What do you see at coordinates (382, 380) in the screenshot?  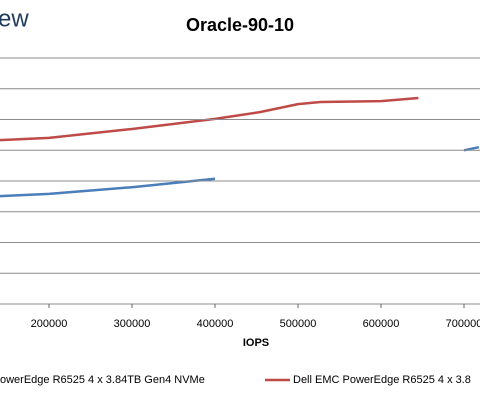 I see `legend-label: Dell EMC PowerEdge R6525 4 x 3.8` at bounding box center [382, 380].